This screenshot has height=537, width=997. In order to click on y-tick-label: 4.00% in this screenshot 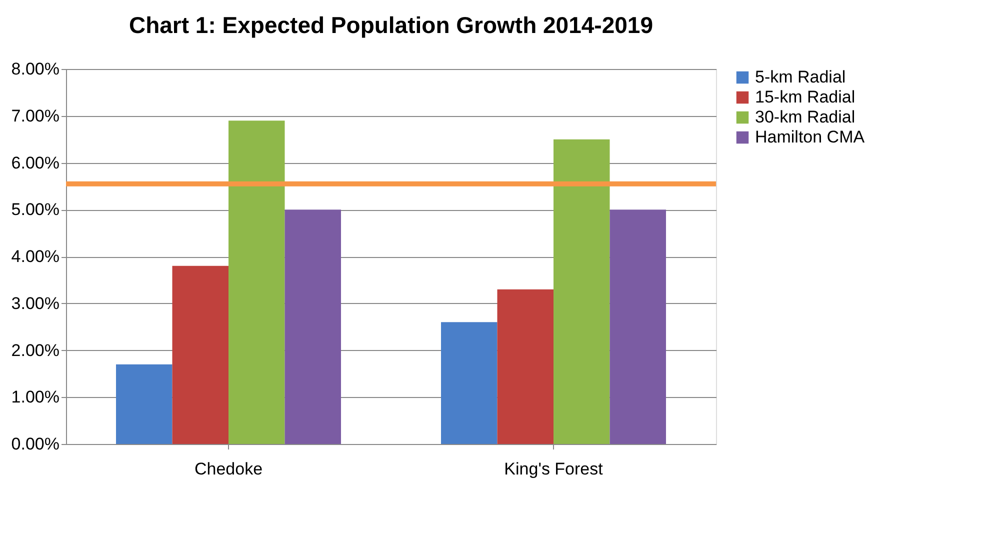, I will do `click(35, 256)`.